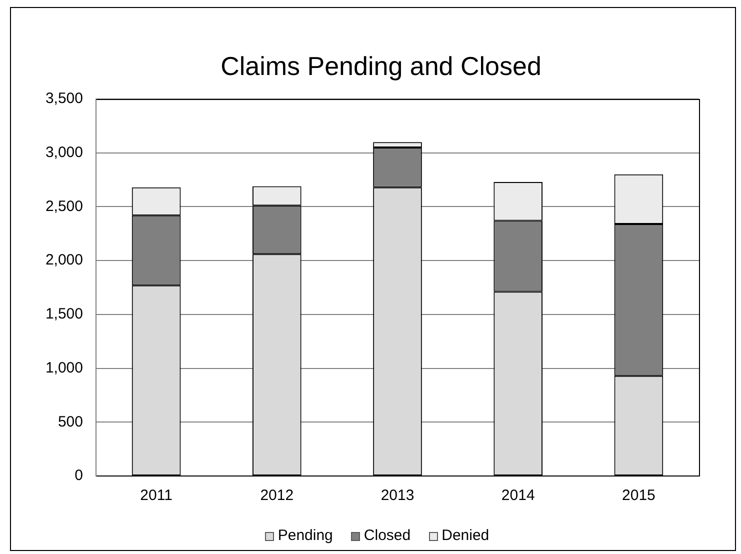 This screenshot has height=554, width=741. I want to click on x-tick-label: 2013, so click(397, 495).